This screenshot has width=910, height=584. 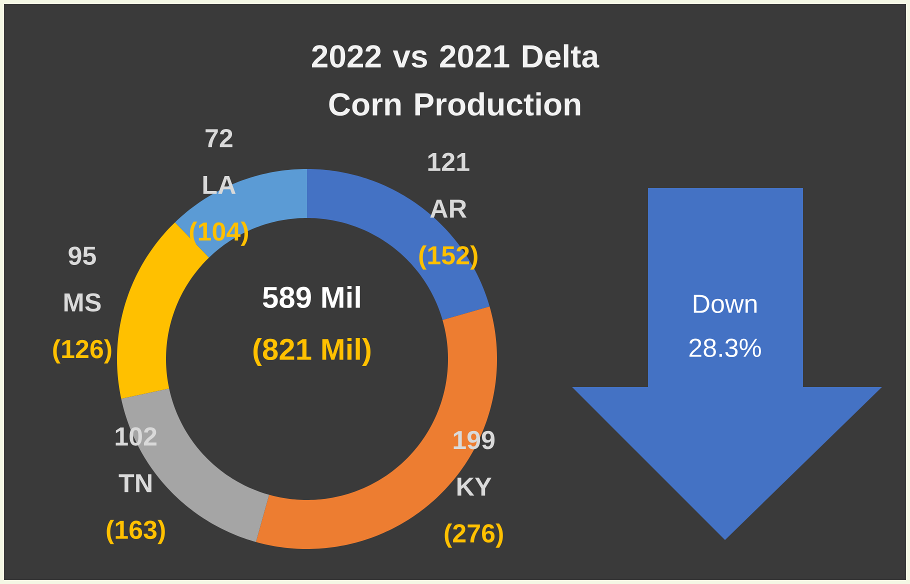 I want to click on text: (821 Mil), so click(x=311, y=352).